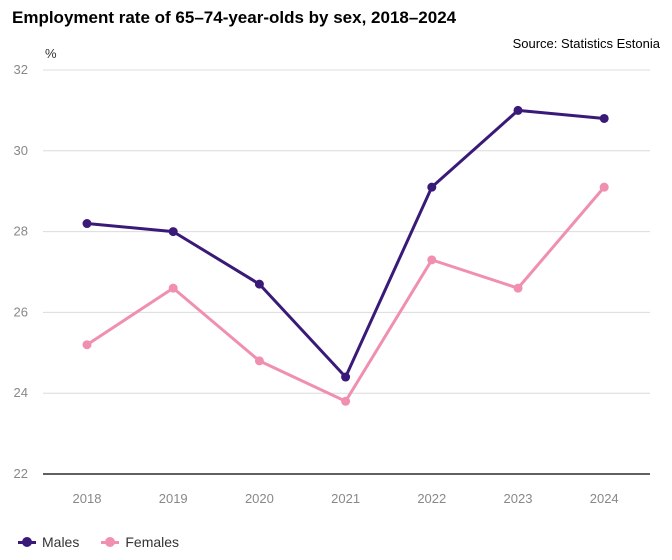 The width and height of the screenshot is (672, 560). What do you see at coordinates (518, 288) in the screenshot?
I see `data-point-females-2023` at bounding box center [518, 288].